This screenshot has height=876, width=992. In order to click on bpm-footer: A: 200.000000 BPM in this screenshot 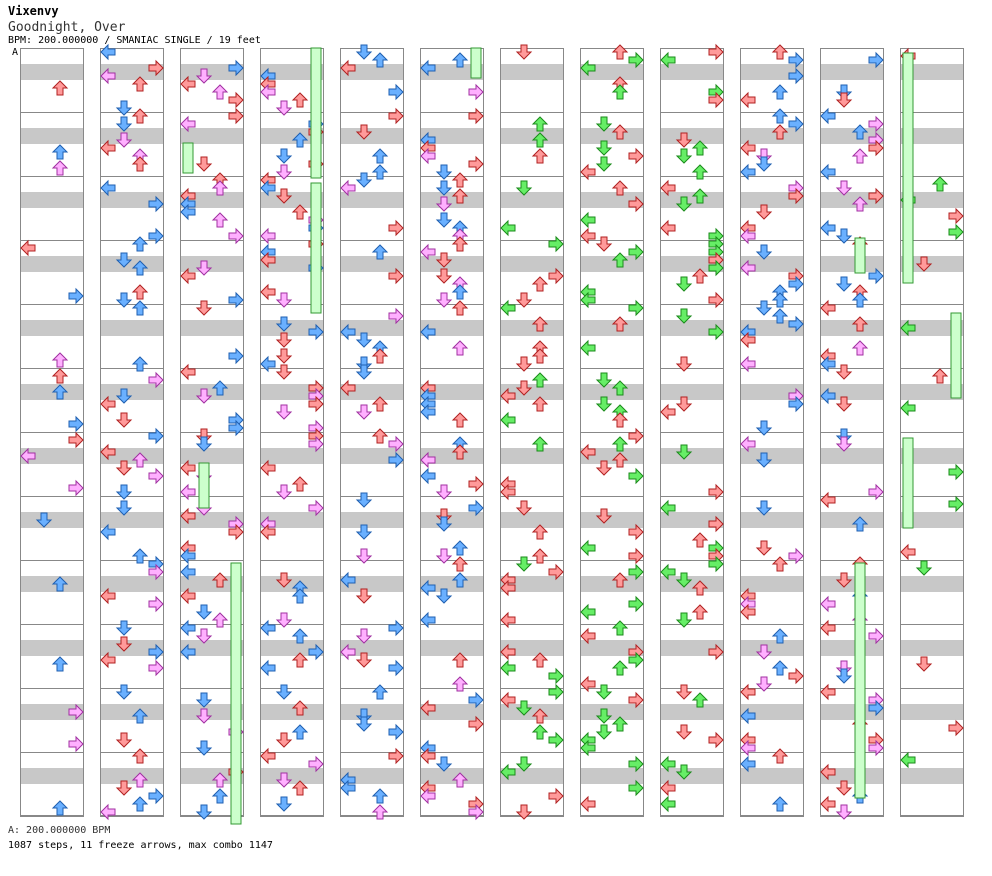, I will do `click(59, 830)`.